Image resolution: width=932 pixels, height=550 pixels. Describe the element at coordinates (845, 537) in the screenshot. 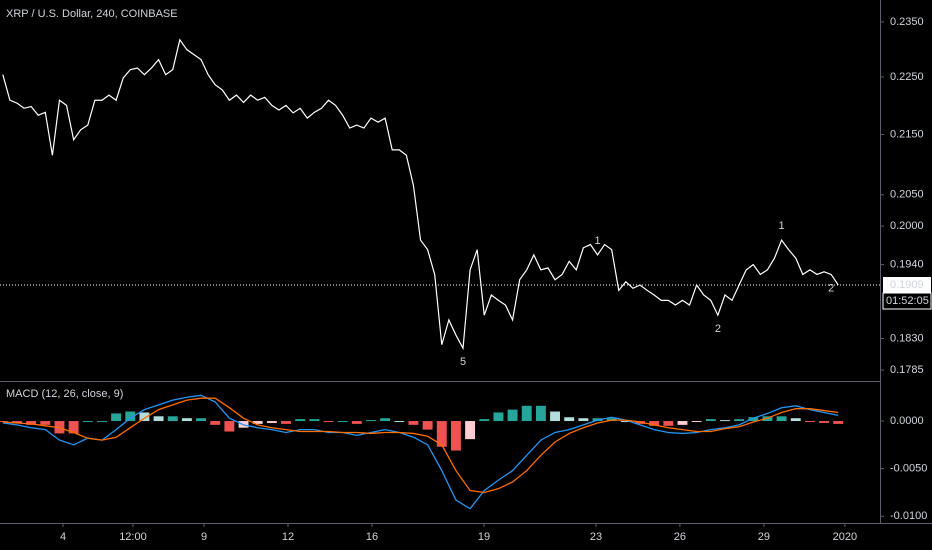

I see `x-tick-label: 2020` at that location.